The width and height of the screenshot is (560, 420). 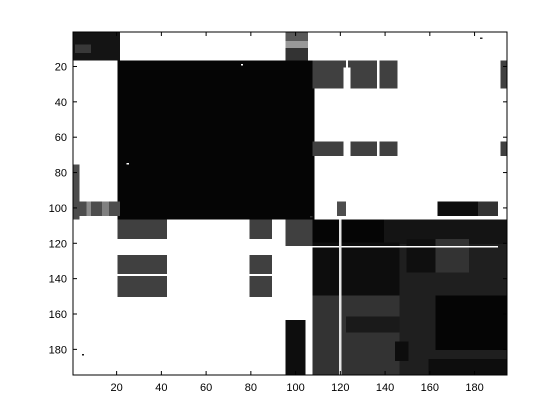 I want to click on y-tick-label-60: 60, so click(x=61, y=138).